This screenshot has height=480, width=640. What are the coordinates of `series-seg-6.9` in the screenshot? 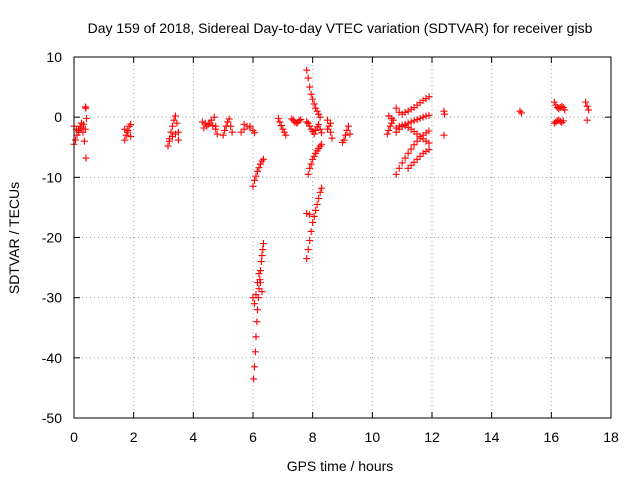 It's located at (282, 126).